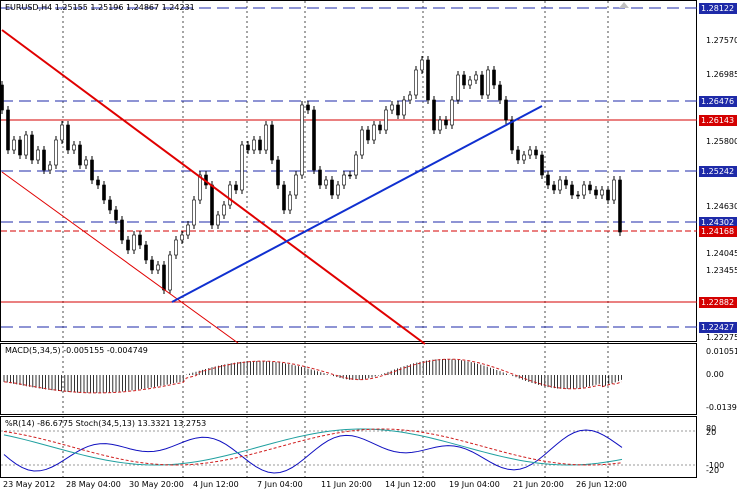 The width and height of the screenshot is (737, 494). What do you see at coordinates (93, 484) in the screenshot?
I see `time-axis-label: 28 May 04:00` at bounding box center [93, 484].